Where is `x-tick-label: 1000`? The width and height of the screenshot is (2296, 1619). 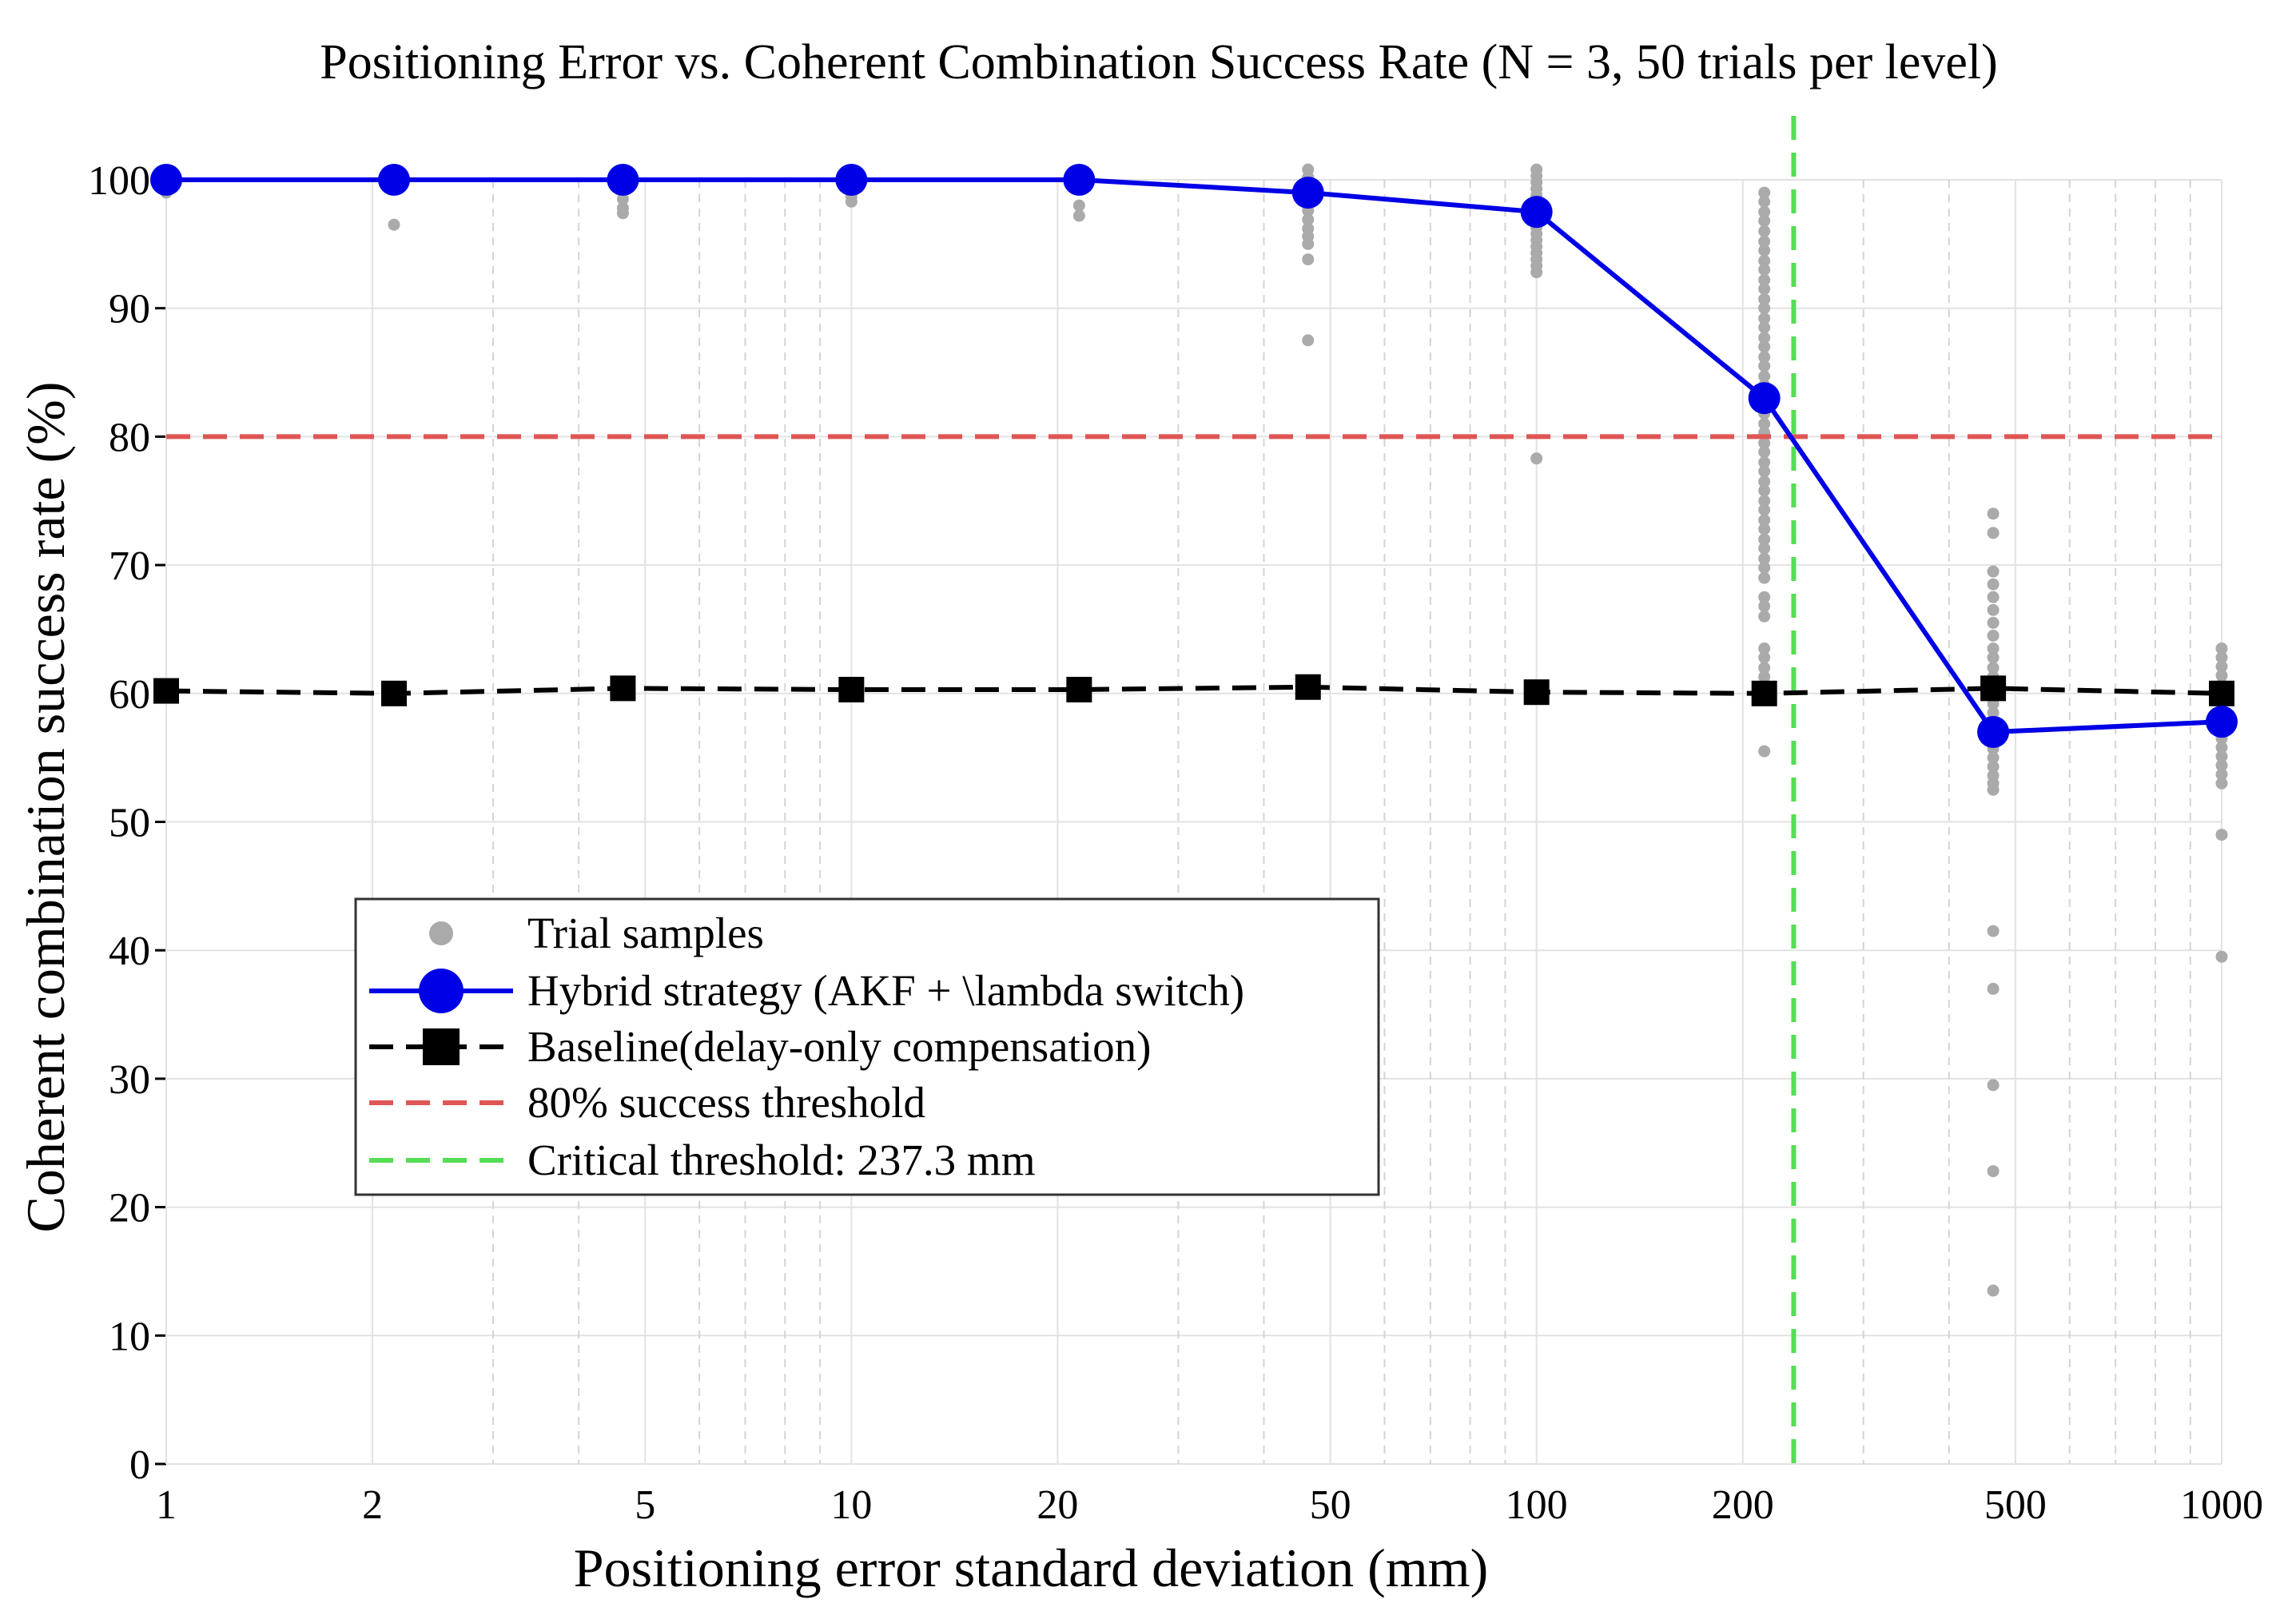 x-tick-label: 1000 is located at coordinates (2221, 1505).